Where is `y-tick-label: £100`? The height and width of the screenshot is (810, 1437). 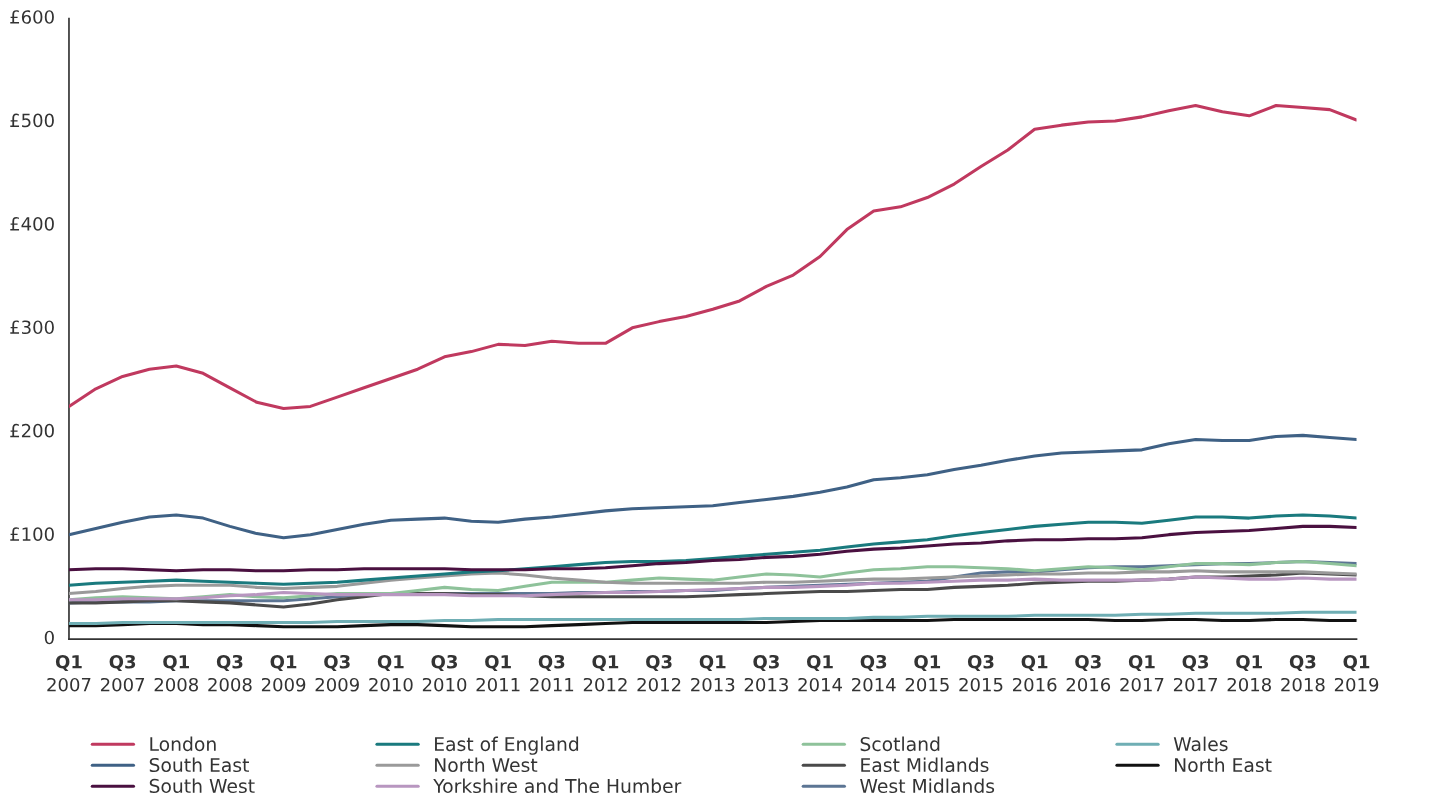
y-tick-label: £100 is located at coordinates (32, 534).